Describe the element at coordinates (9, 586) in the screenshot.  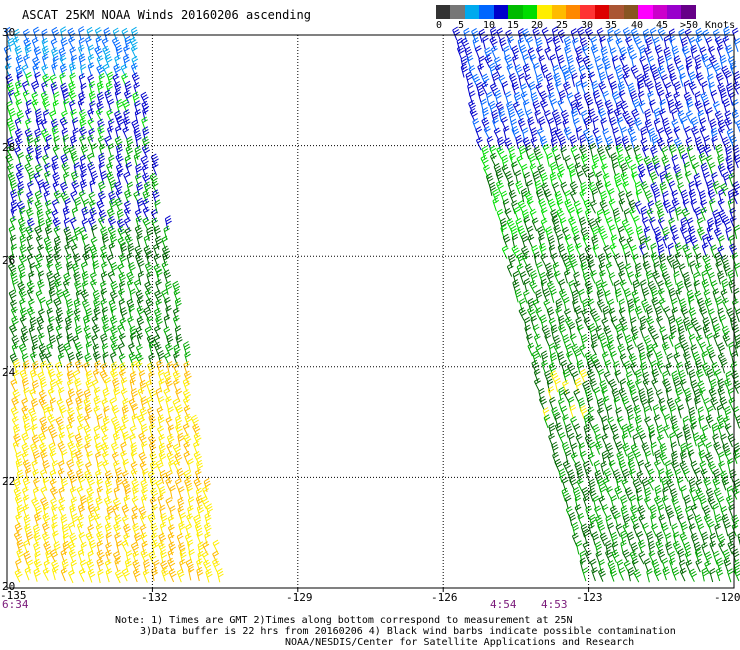
I see `lat-label-20: 20` at that location.